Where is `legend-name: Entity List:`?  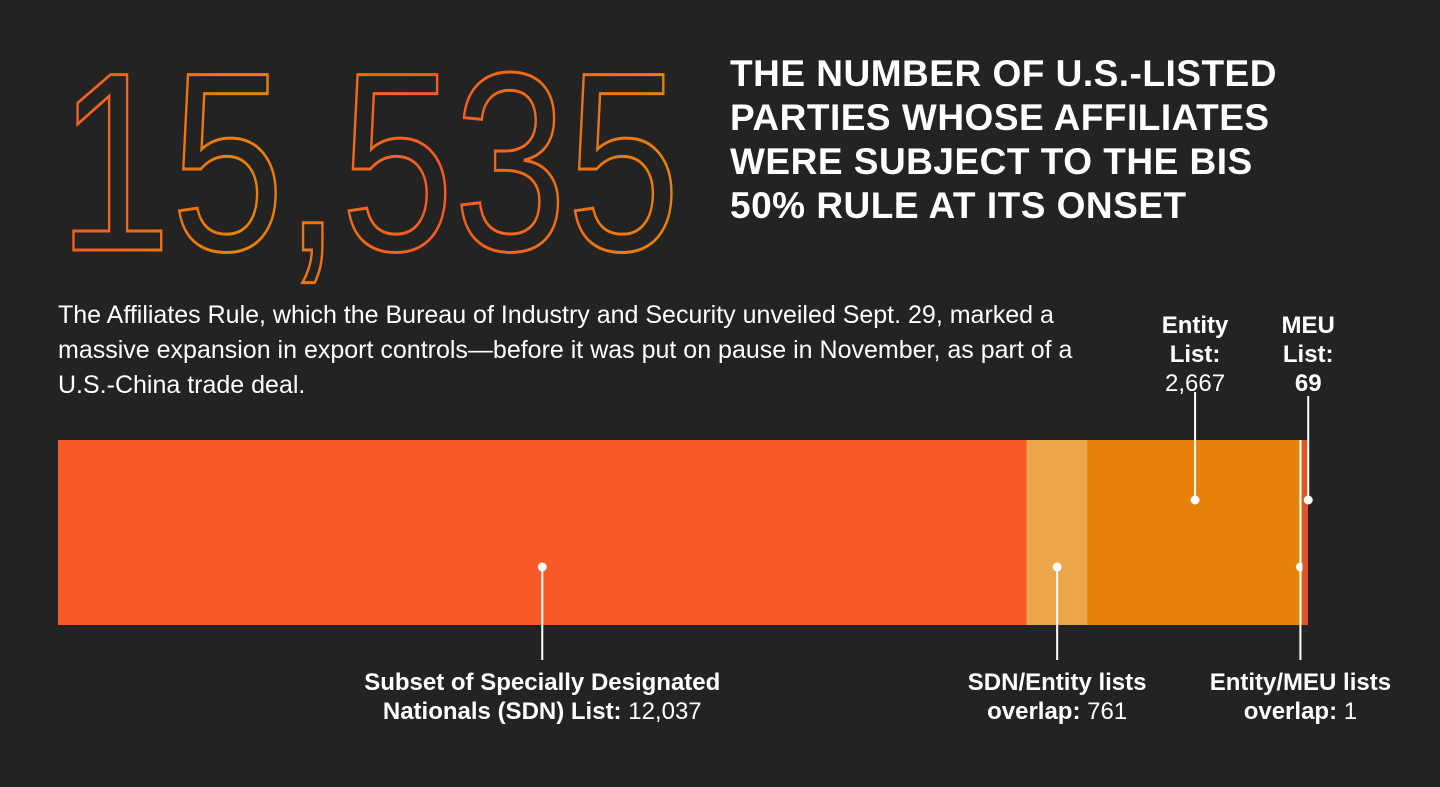 legend-name: Entity List: is located at coordinates (1195, 340).